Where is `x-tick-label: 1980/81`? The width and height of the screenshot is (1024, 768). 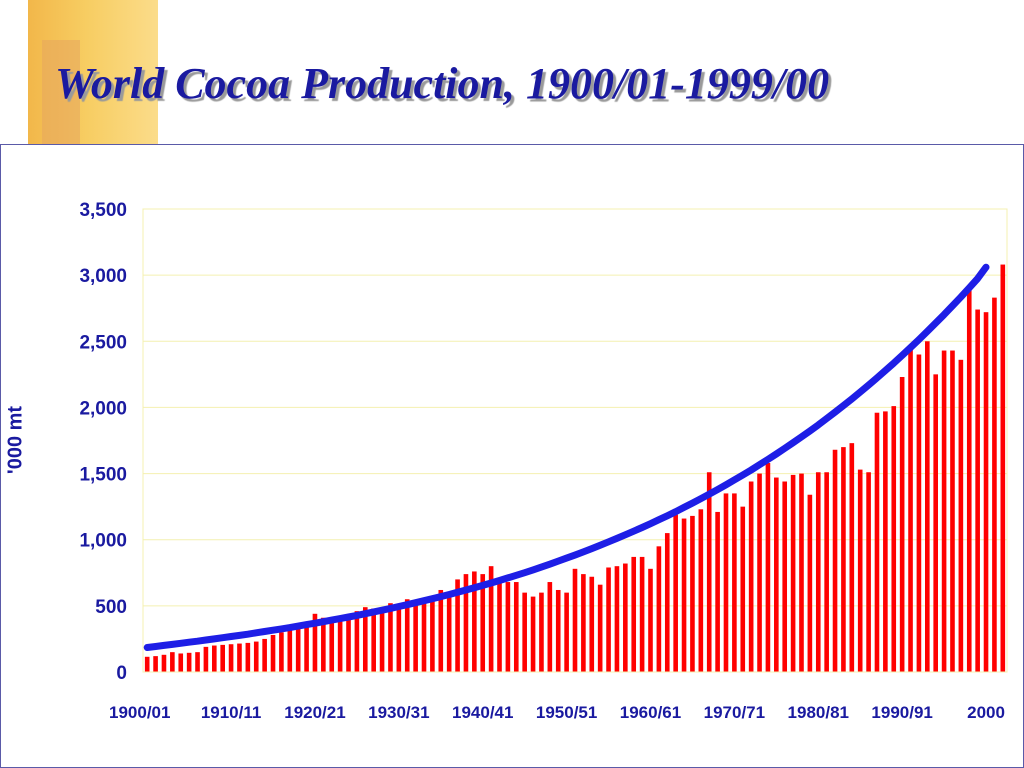
x-tick-label: 1980/81 is located at coordinates (818, 712).